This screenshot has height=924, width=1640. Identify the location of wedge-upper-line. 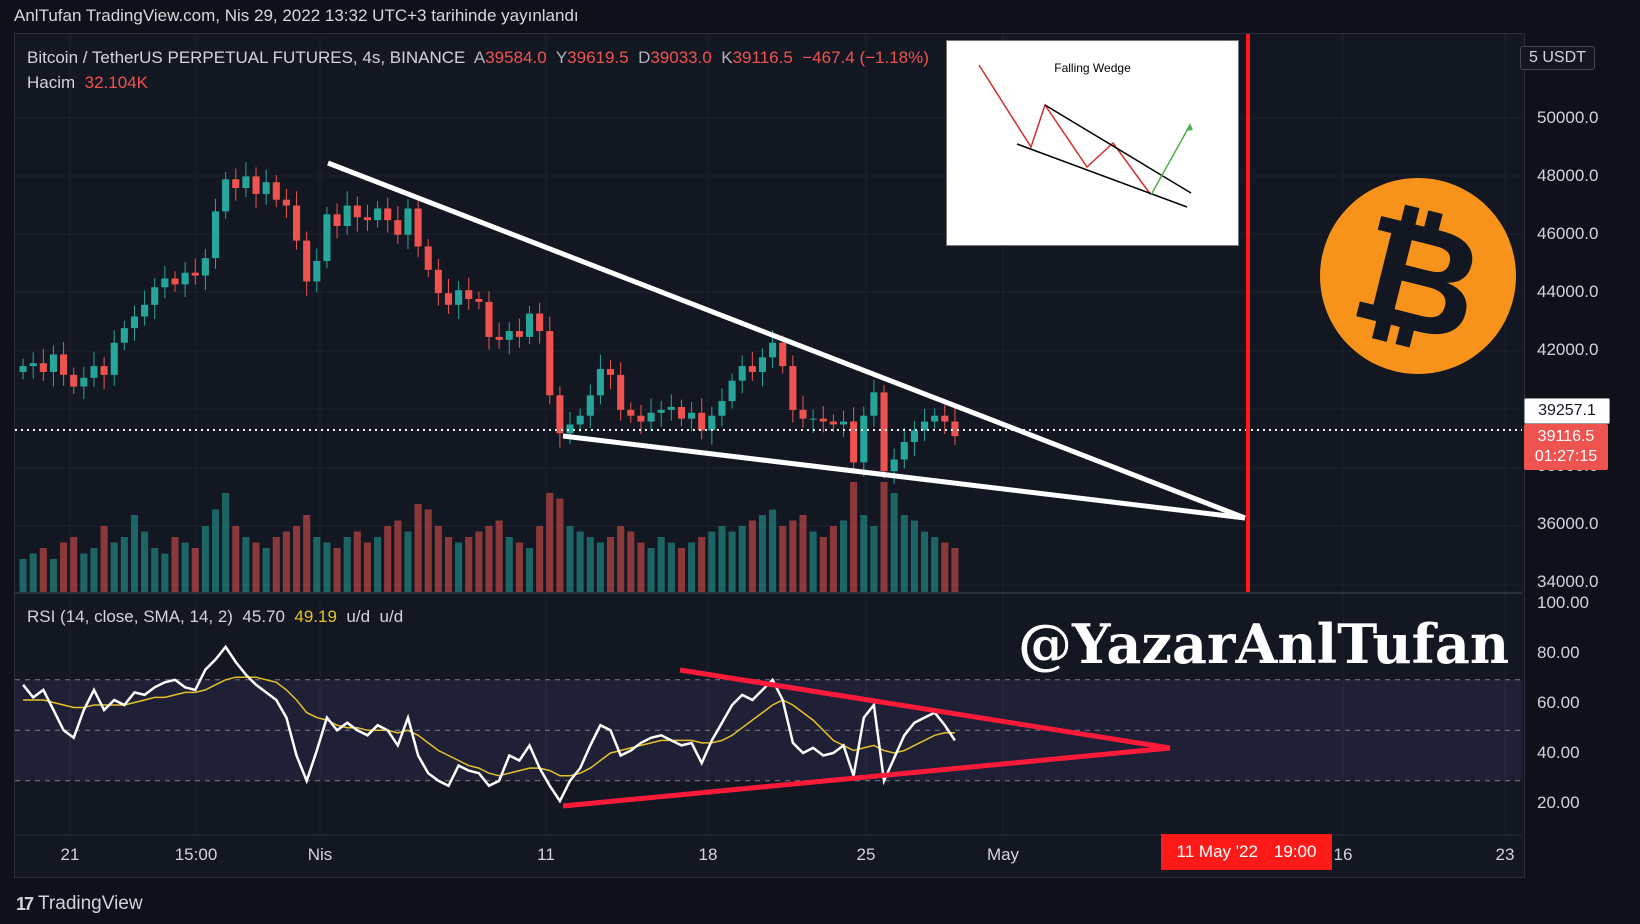
(1118, 149).